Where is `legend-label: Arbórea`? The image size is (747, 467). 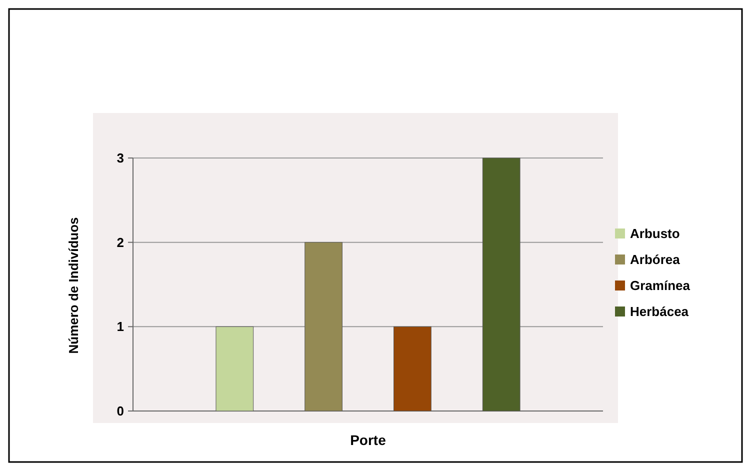 legend-label: Arbórea is located at coordinates (655, 260).